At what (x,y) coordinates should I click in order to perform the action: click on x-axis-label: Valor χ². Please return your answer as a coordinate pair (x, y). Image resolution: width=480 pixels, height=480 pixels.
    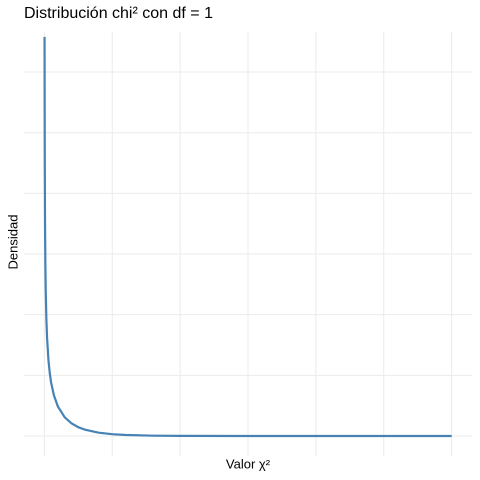
    Looking at the image, I should click on (248, 463).